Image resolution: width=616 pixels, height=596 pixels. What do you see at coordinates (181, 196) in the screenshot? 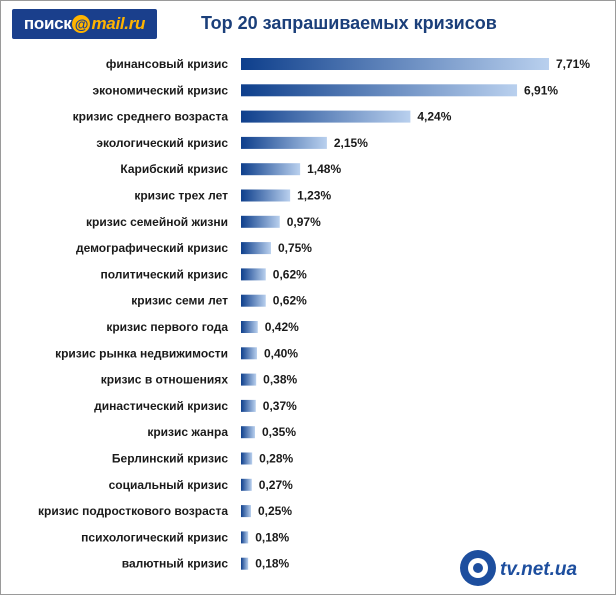
I see `category-label: кризис трех лет` at bounding box center [181, 196].